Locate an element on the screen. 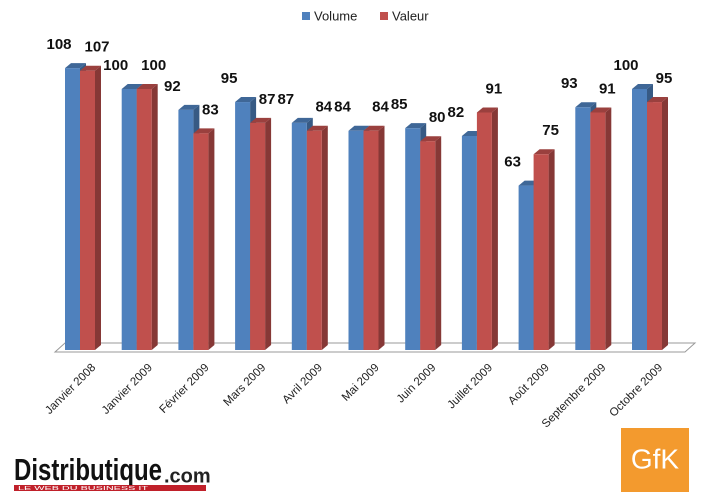 This screenshot has width=727, height=496. value-label: 63 is located at coordinates (512, 162).